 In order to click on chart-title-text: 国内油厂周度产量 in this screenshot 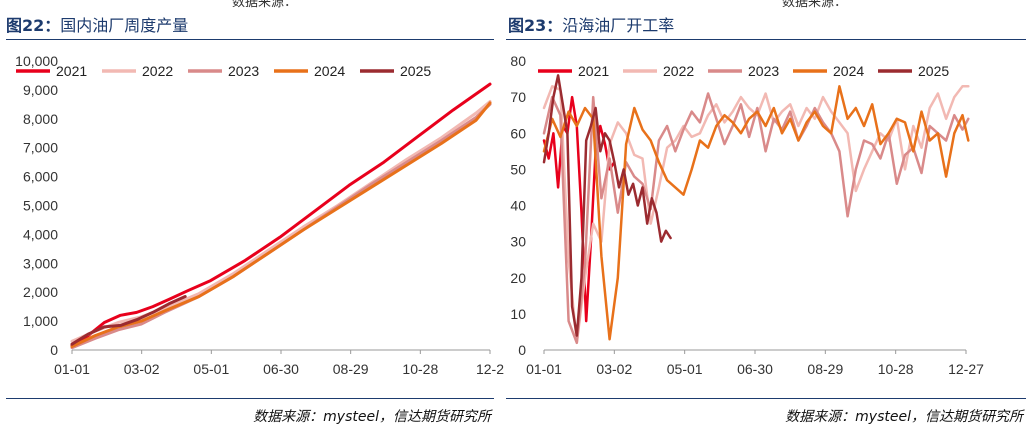, I will do `click(124, 25)`.